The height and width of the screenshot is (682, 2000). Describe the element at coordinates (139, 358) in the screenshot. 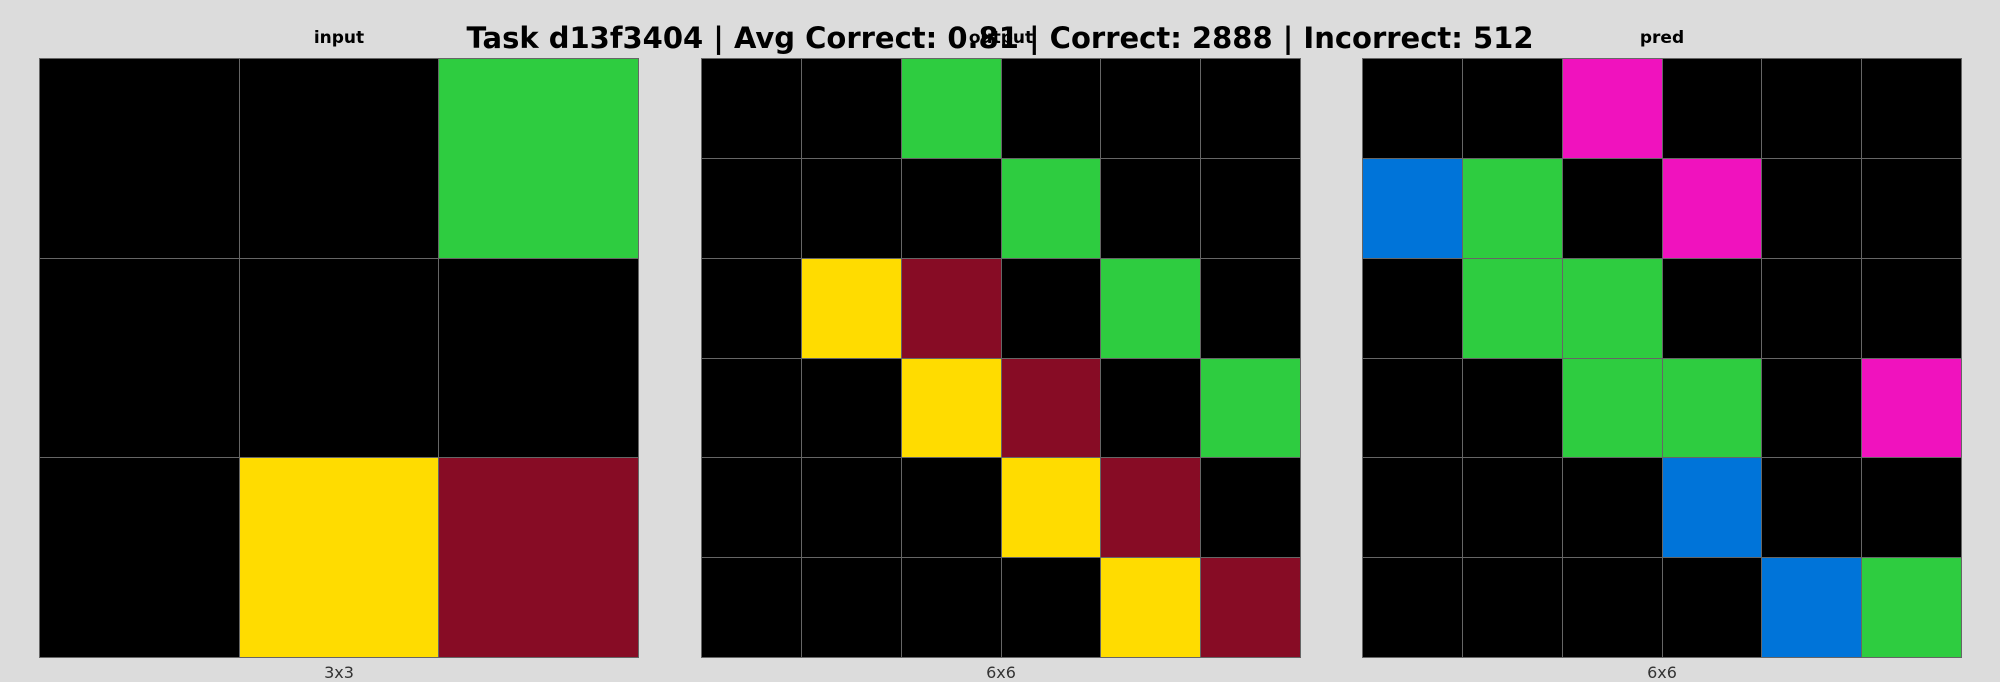

I see `input-cell-r1-c0` at that location.